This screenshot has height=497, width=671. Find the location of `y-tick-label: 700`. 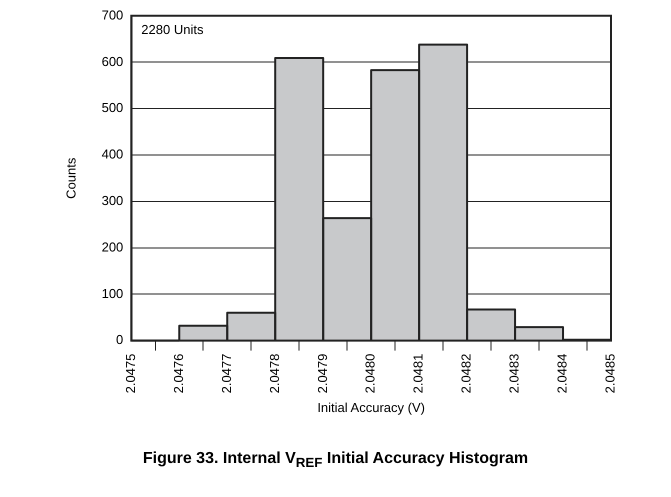

y-tick-label: 700 is located at coordinates (113, 14).